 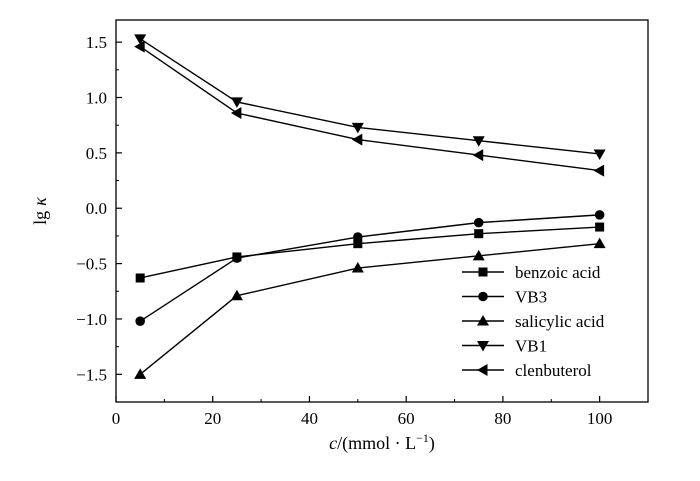 What do you see at coordinates (432, 443) in the screenshot?
I see `x-axis-label-close: )` at bounding box center [432, 443].